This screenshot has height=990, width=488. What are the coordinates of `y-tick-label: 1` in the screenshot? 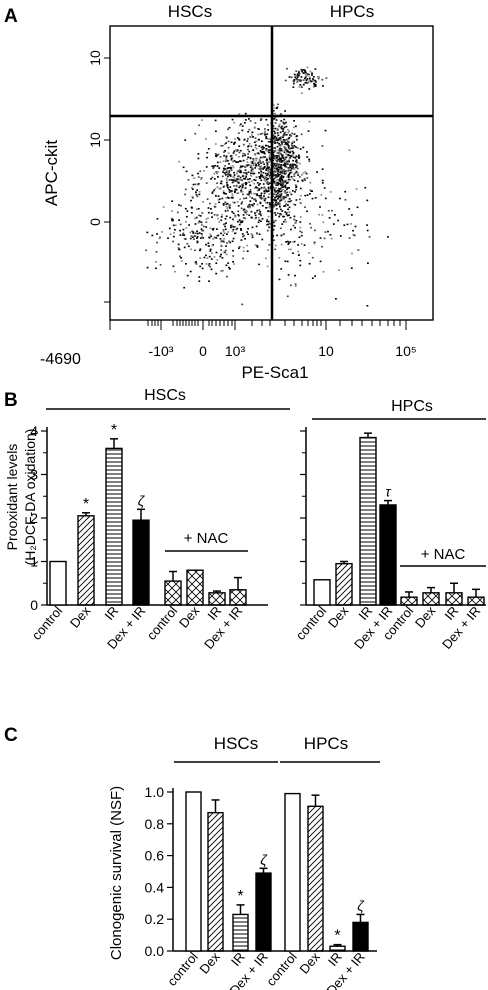 It's located at (34, 562).